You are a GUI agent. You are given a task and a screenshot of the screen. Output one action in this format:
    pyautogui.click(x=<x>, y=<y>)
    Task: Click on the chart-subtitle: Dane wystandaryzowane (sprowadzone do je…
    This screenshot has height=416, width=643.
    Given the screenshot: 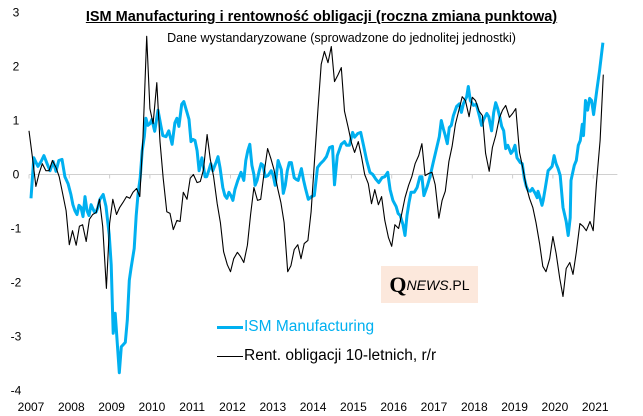 What is the action you would take?
    pyautogui.click(x=341, y=38)
    